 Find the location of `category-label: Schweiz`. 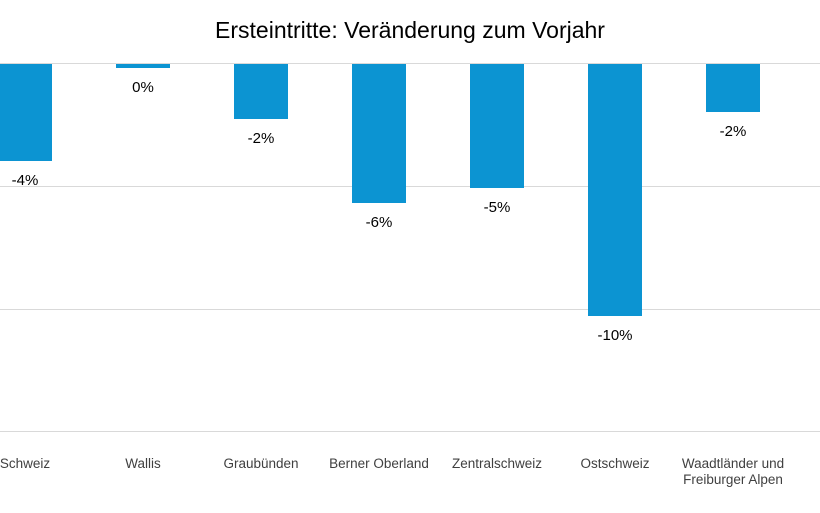

category-label: Schweiz is located at coordinates (25, 463).